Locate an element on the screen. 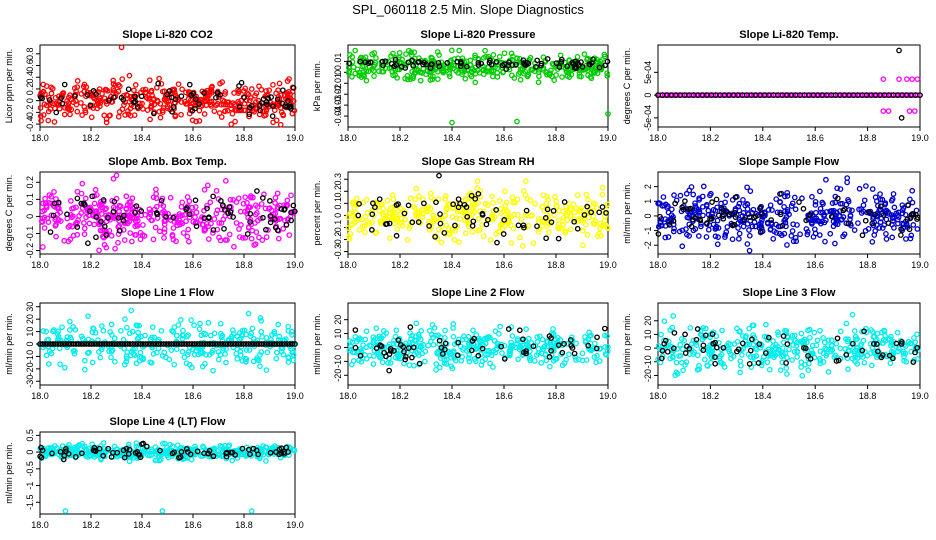 Image resolution: width=936 pixels, height=540 pixels. y-tick-label: 2 is located at coordinates (648, 186).